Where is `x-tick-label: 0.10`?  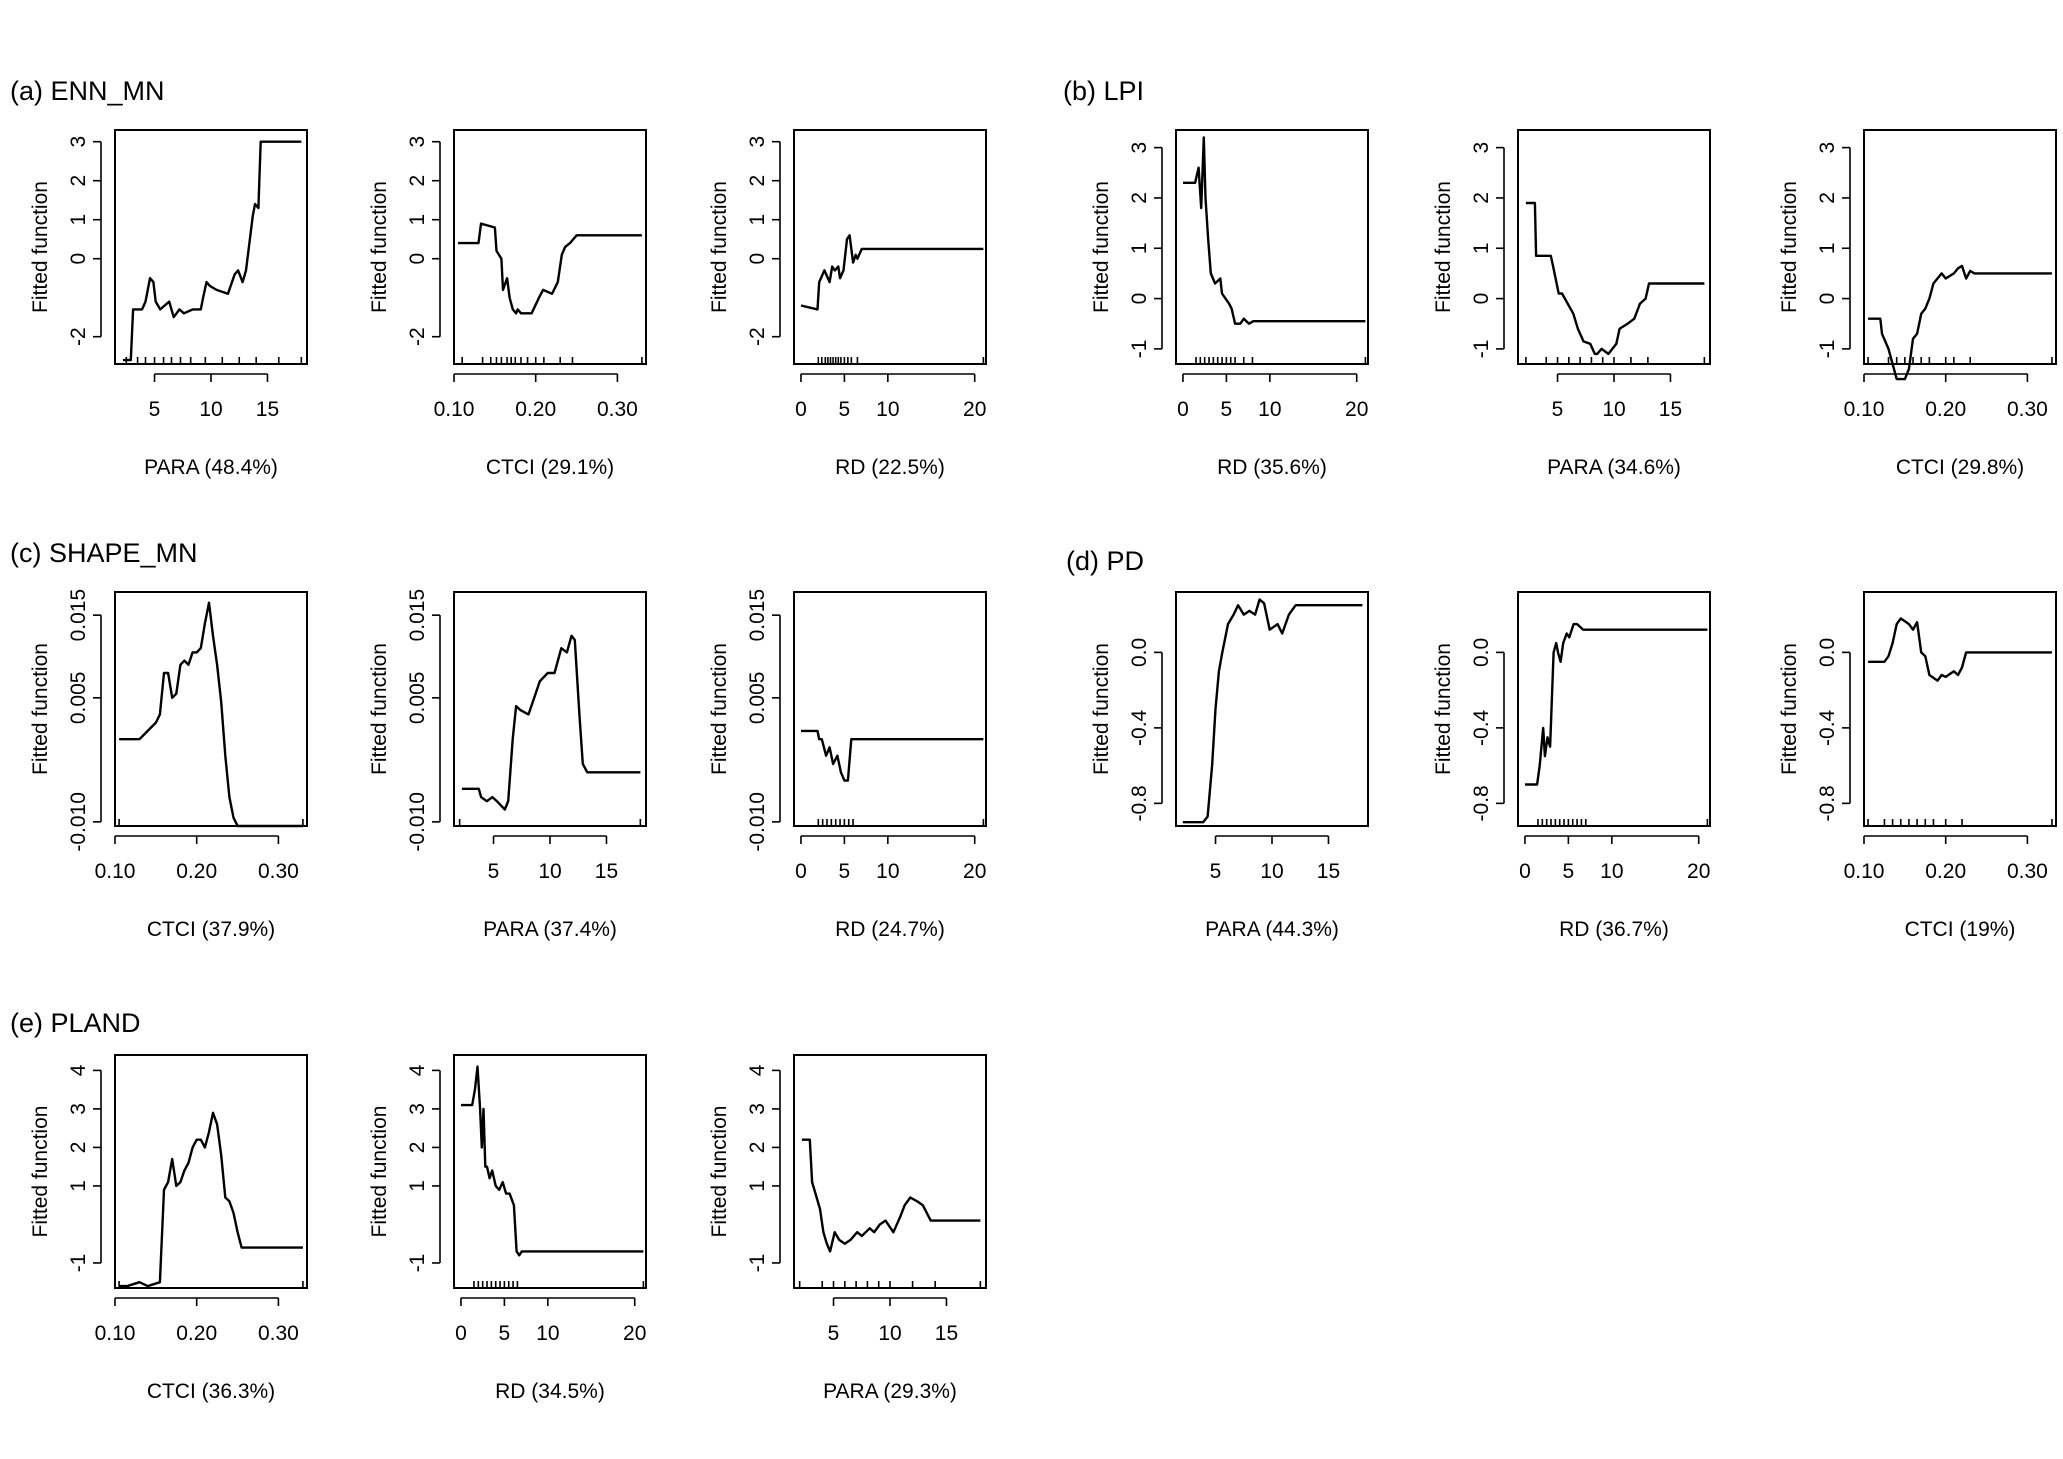
x-tick-label: 0.10 is located at coordinates (115, 1333).